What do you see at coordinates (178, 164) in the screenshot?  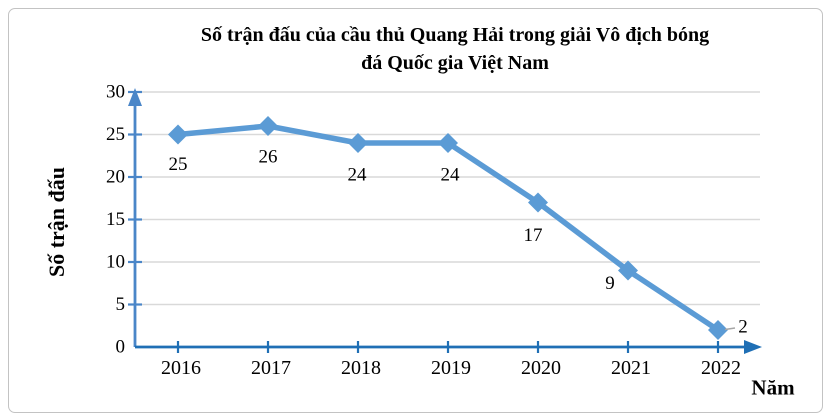 I see `data-label: 25` at bounding box center [178, 164].